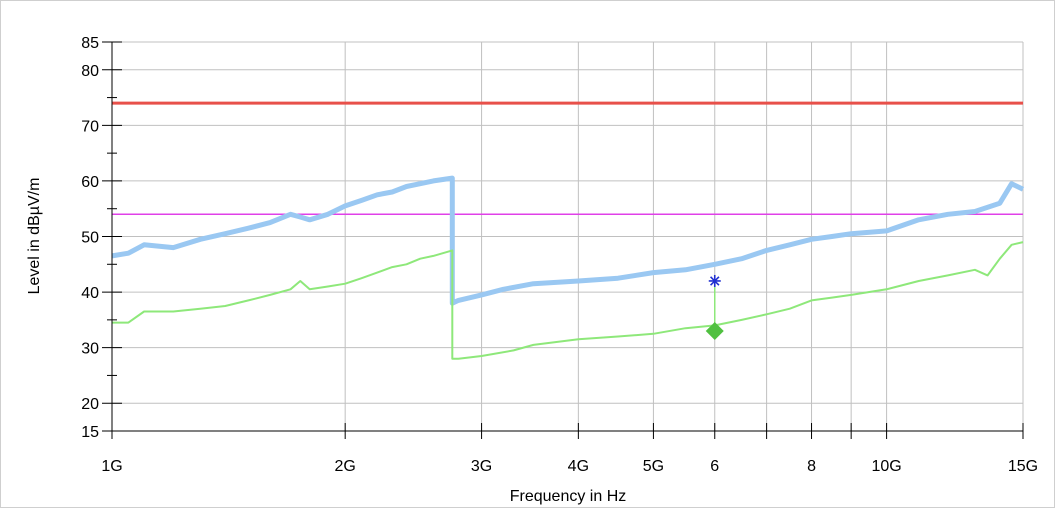  I want to click on x-tick-label: 5G, so click(653, 466).